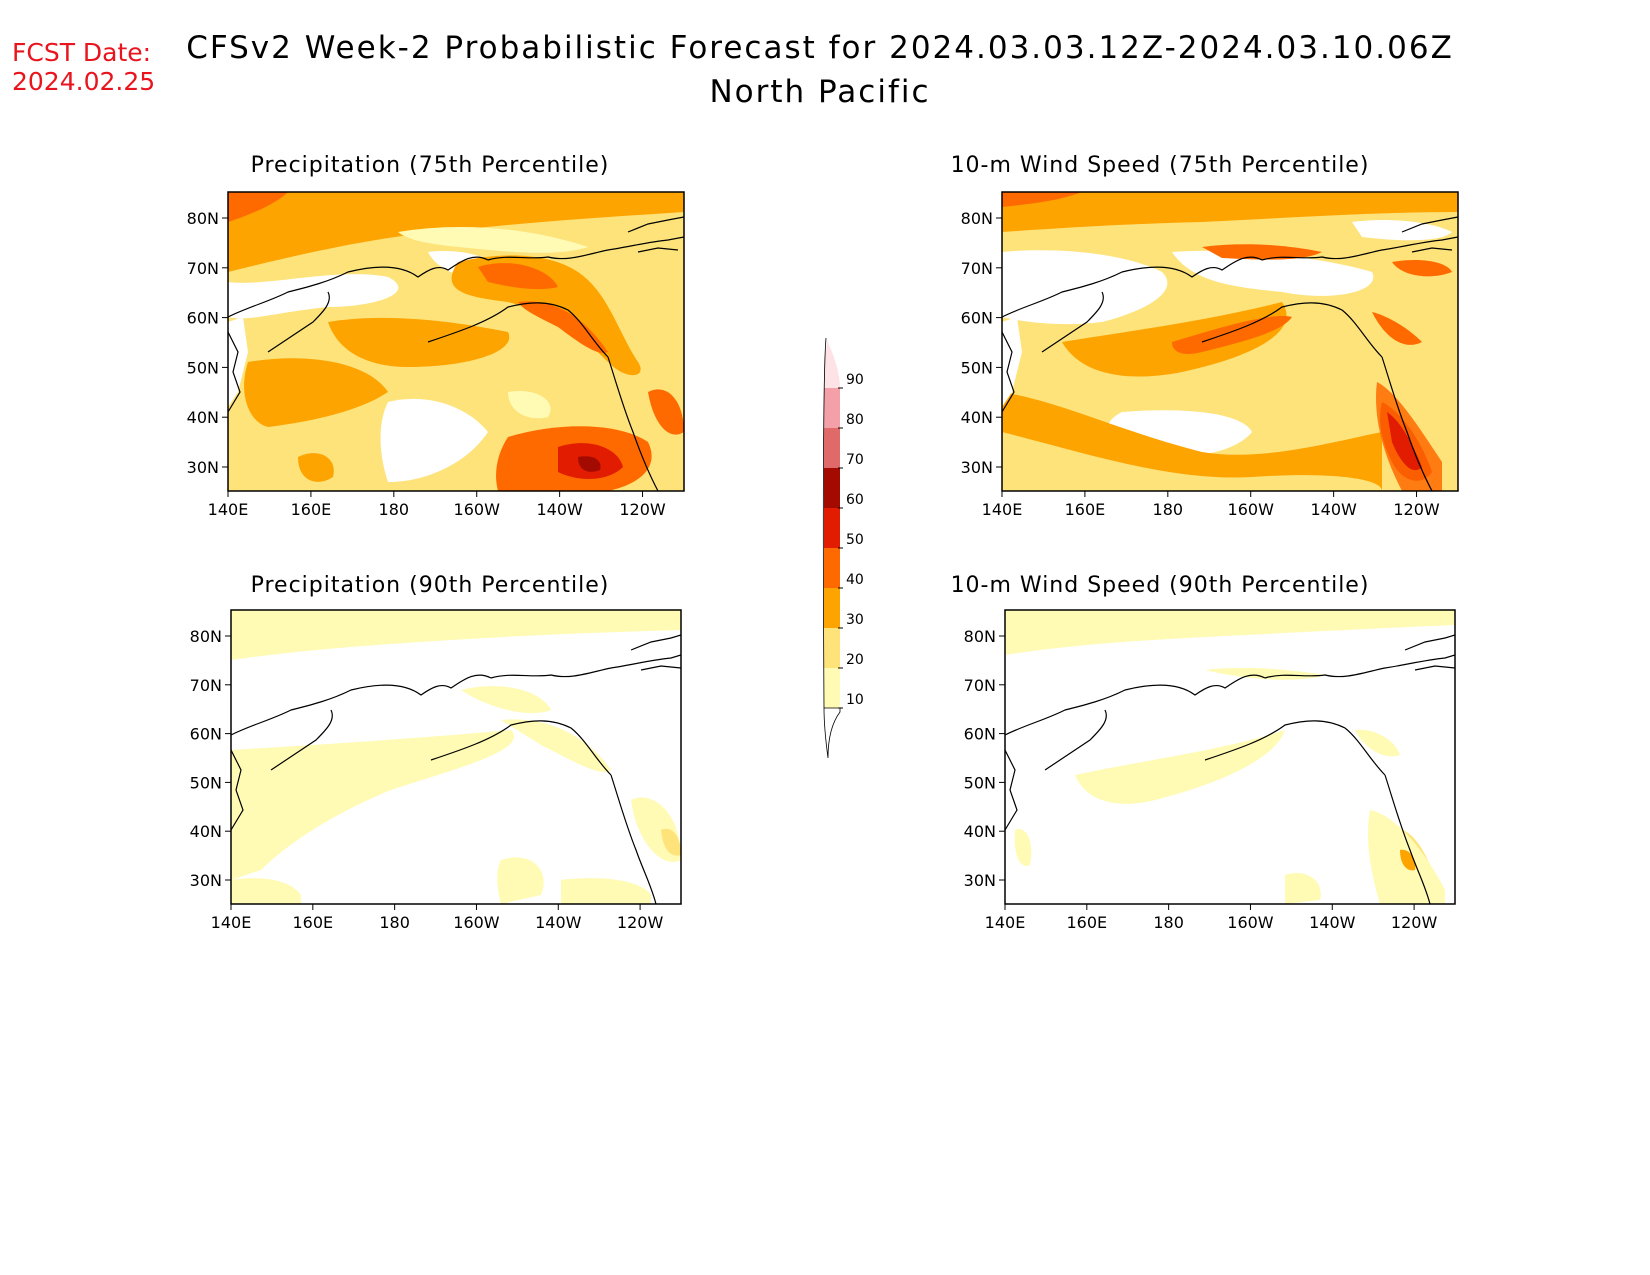 The width and height of the screenshot is (1650, 1275). Describe the element at coordinates (855, 540) in the screenshot. I see `colorbar-label: 50` at that location.